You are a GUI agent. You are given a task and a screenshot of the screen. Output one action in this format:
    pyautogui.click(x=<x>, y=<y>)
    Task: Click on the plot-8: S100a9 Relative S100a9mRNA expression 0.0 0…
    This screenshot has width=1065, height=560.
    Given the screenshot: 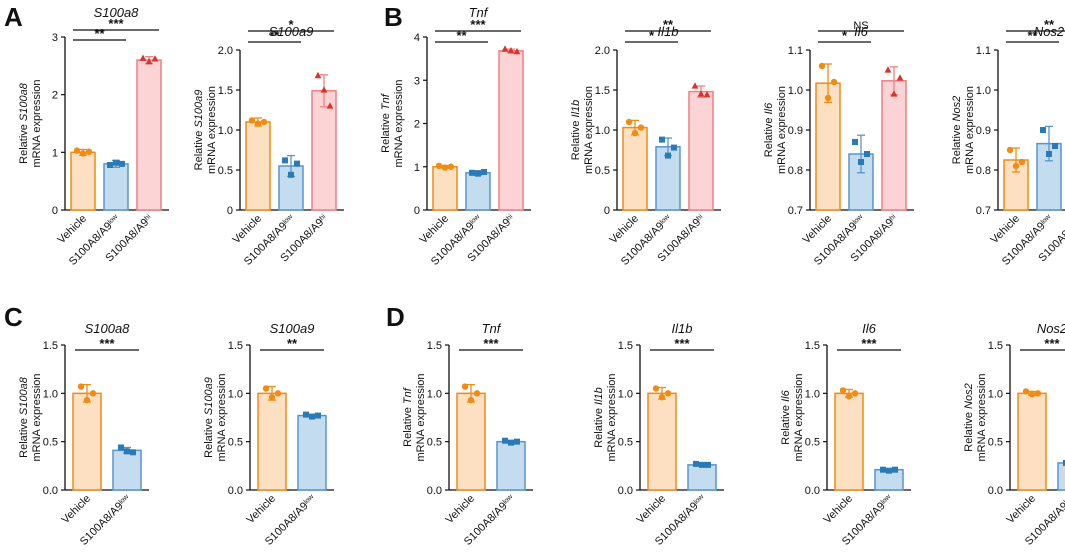 What is the action you would take?
    pyautogui.click(x=268, y=434)
    